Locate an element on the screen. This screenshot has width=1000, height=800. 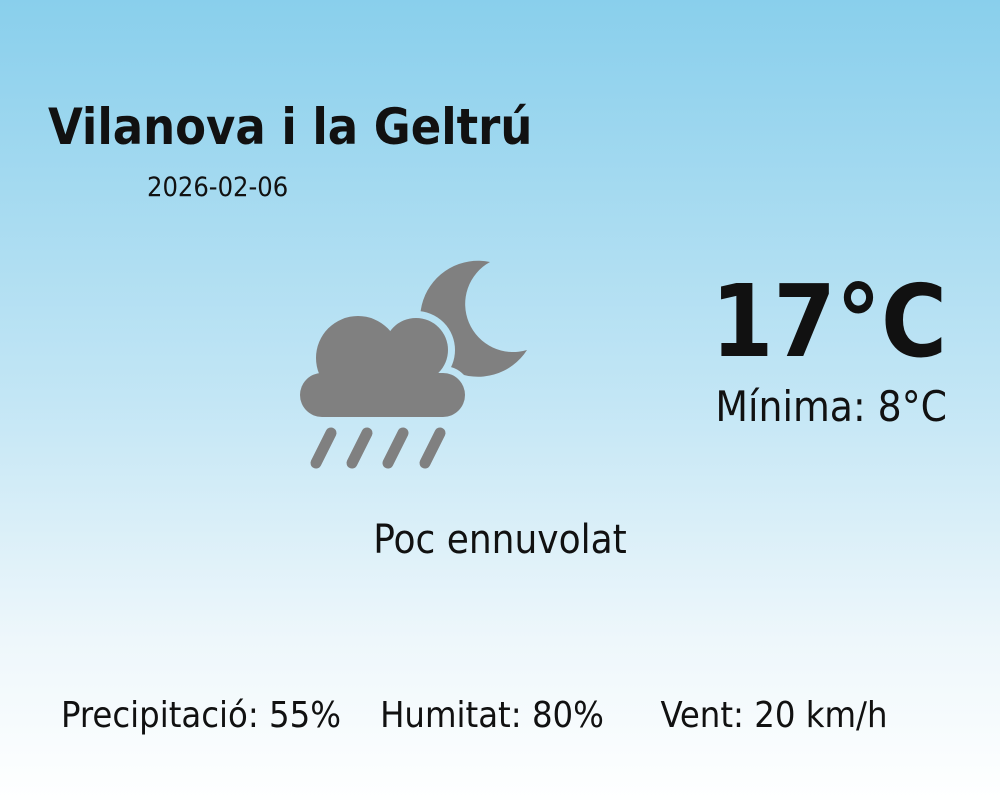
wind-stat: Vent: 20 km/h is located at coordinates (774, 715).